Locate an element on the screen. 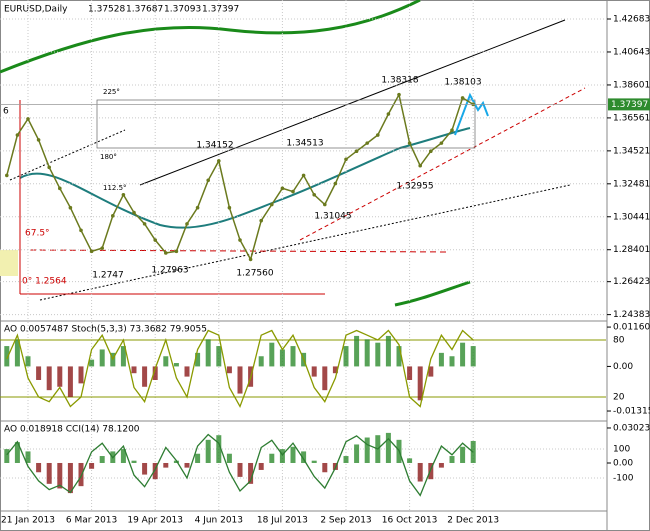  y-tick-label: 1.36561 is located at coordinates (631, 118).